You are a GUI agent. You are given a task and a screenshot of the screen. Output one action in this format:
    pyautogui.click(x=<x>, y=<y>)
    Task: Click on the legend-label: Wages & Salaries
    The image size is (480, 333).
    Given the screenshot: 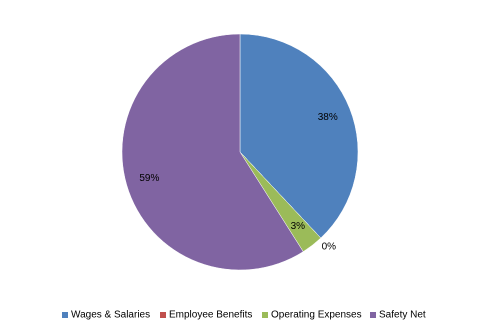 What is the action you would take?
    pyautogui.click(x=110, y=315)
    